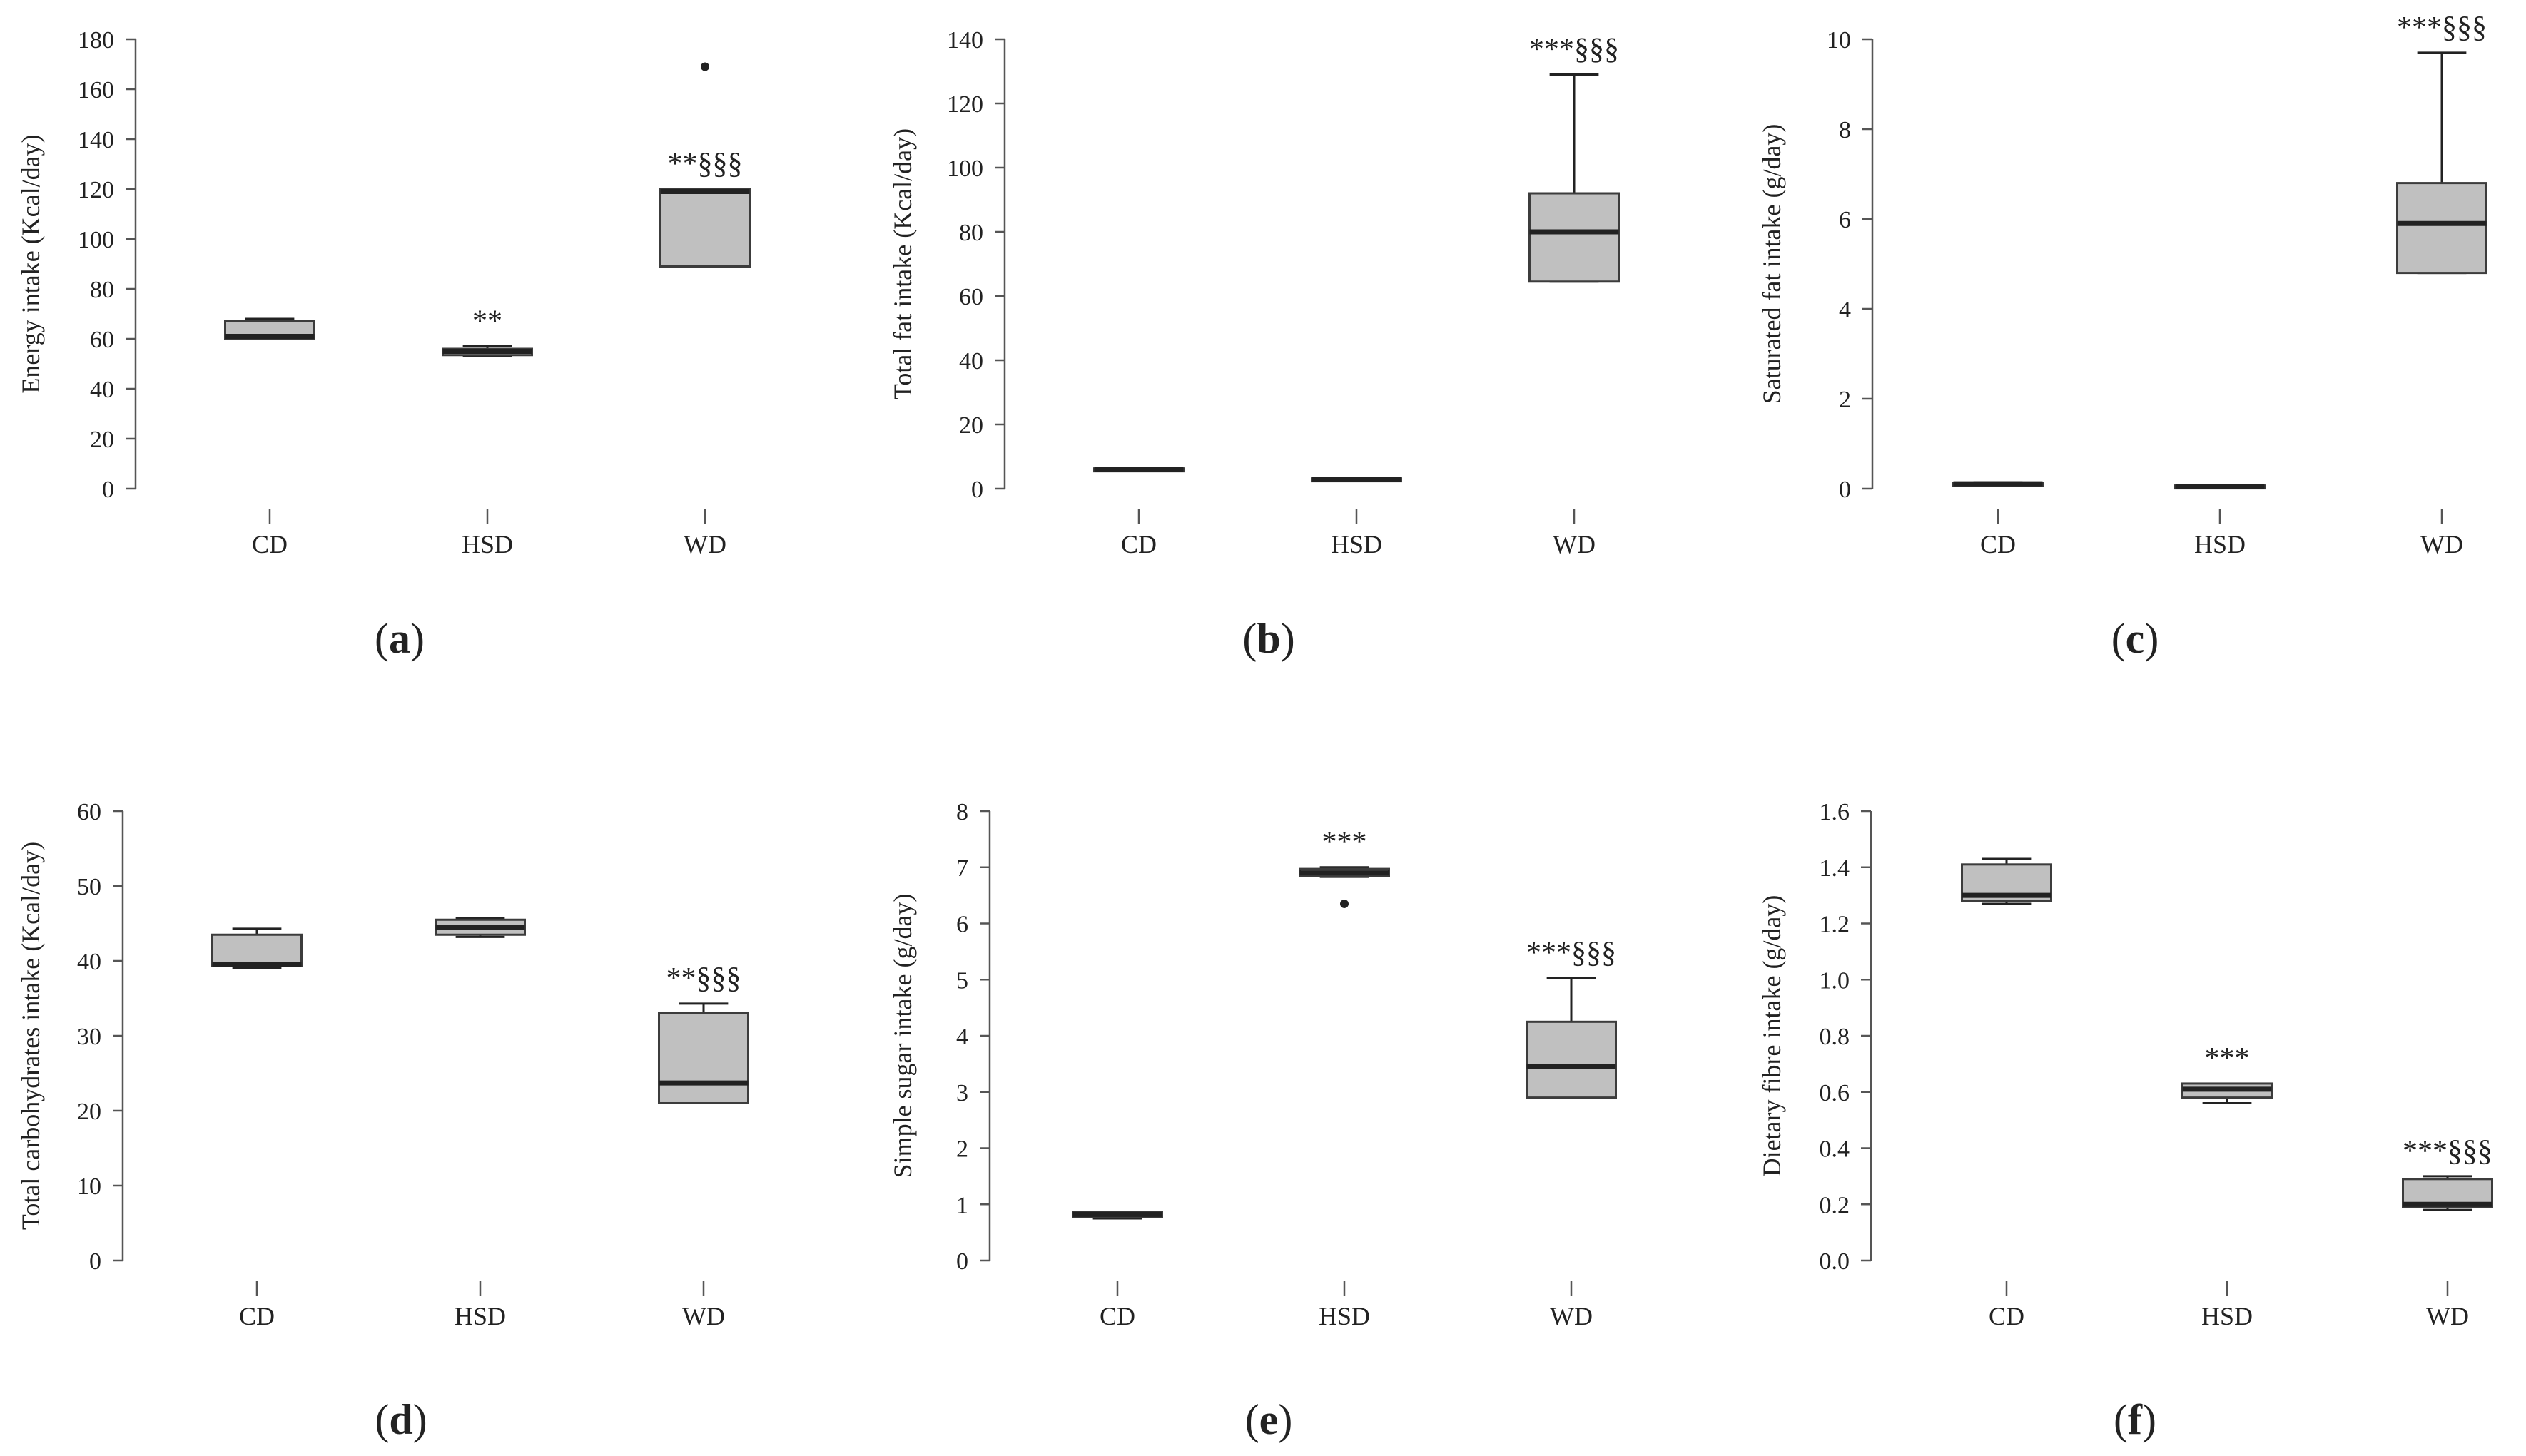 The image size is (2526, 1456). I want to click on y-axis-label: Total fat intake (Kcal/day), so click(902, 263).